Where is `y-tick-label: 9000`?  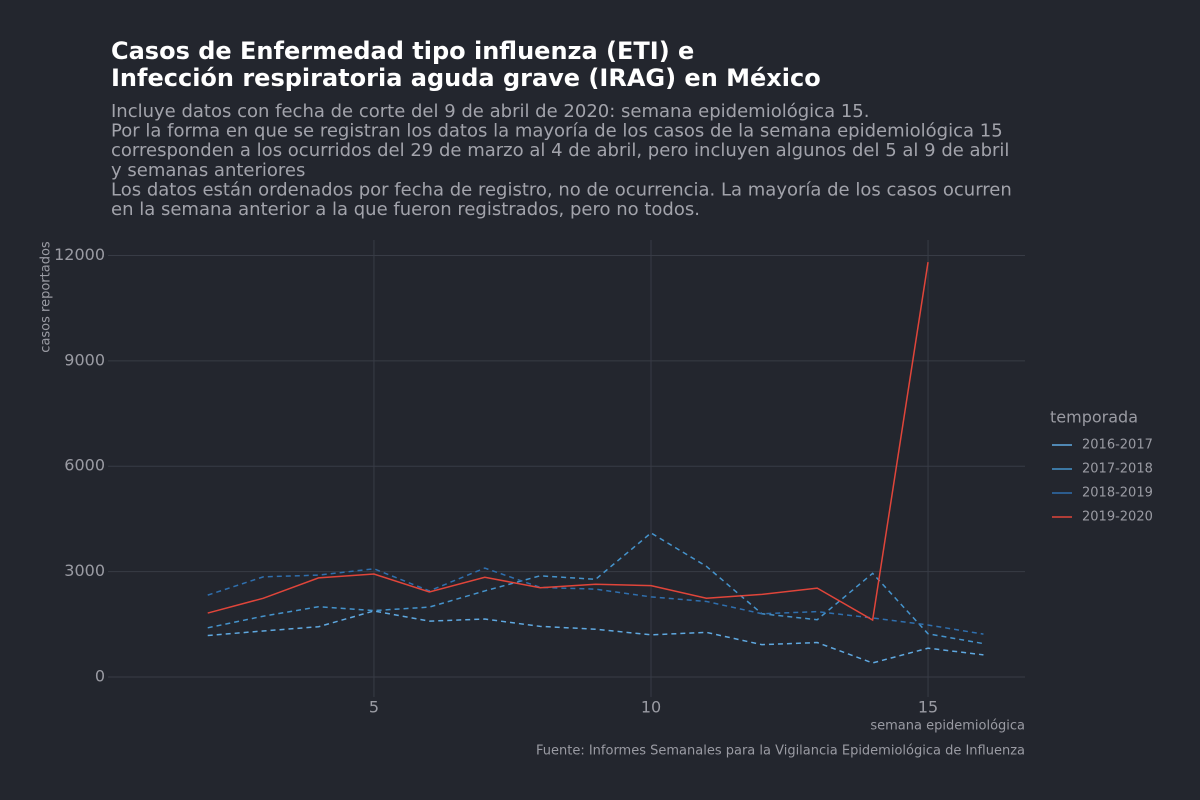 y-tick-label: 9000 is located at coordinates (84, 359).